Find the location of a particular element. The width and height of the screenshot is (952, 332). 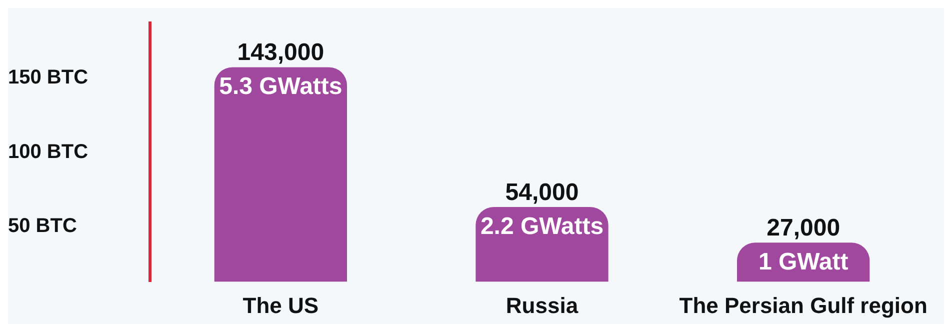

x-tick-label: The Persian Gulf region is located at coordinates (803, 305).